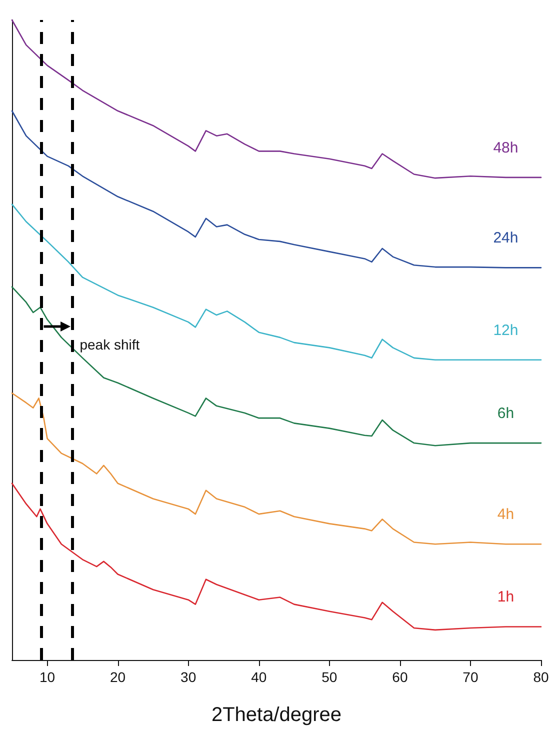  I want to click on x-tick-label: 40, so click(259, 677).